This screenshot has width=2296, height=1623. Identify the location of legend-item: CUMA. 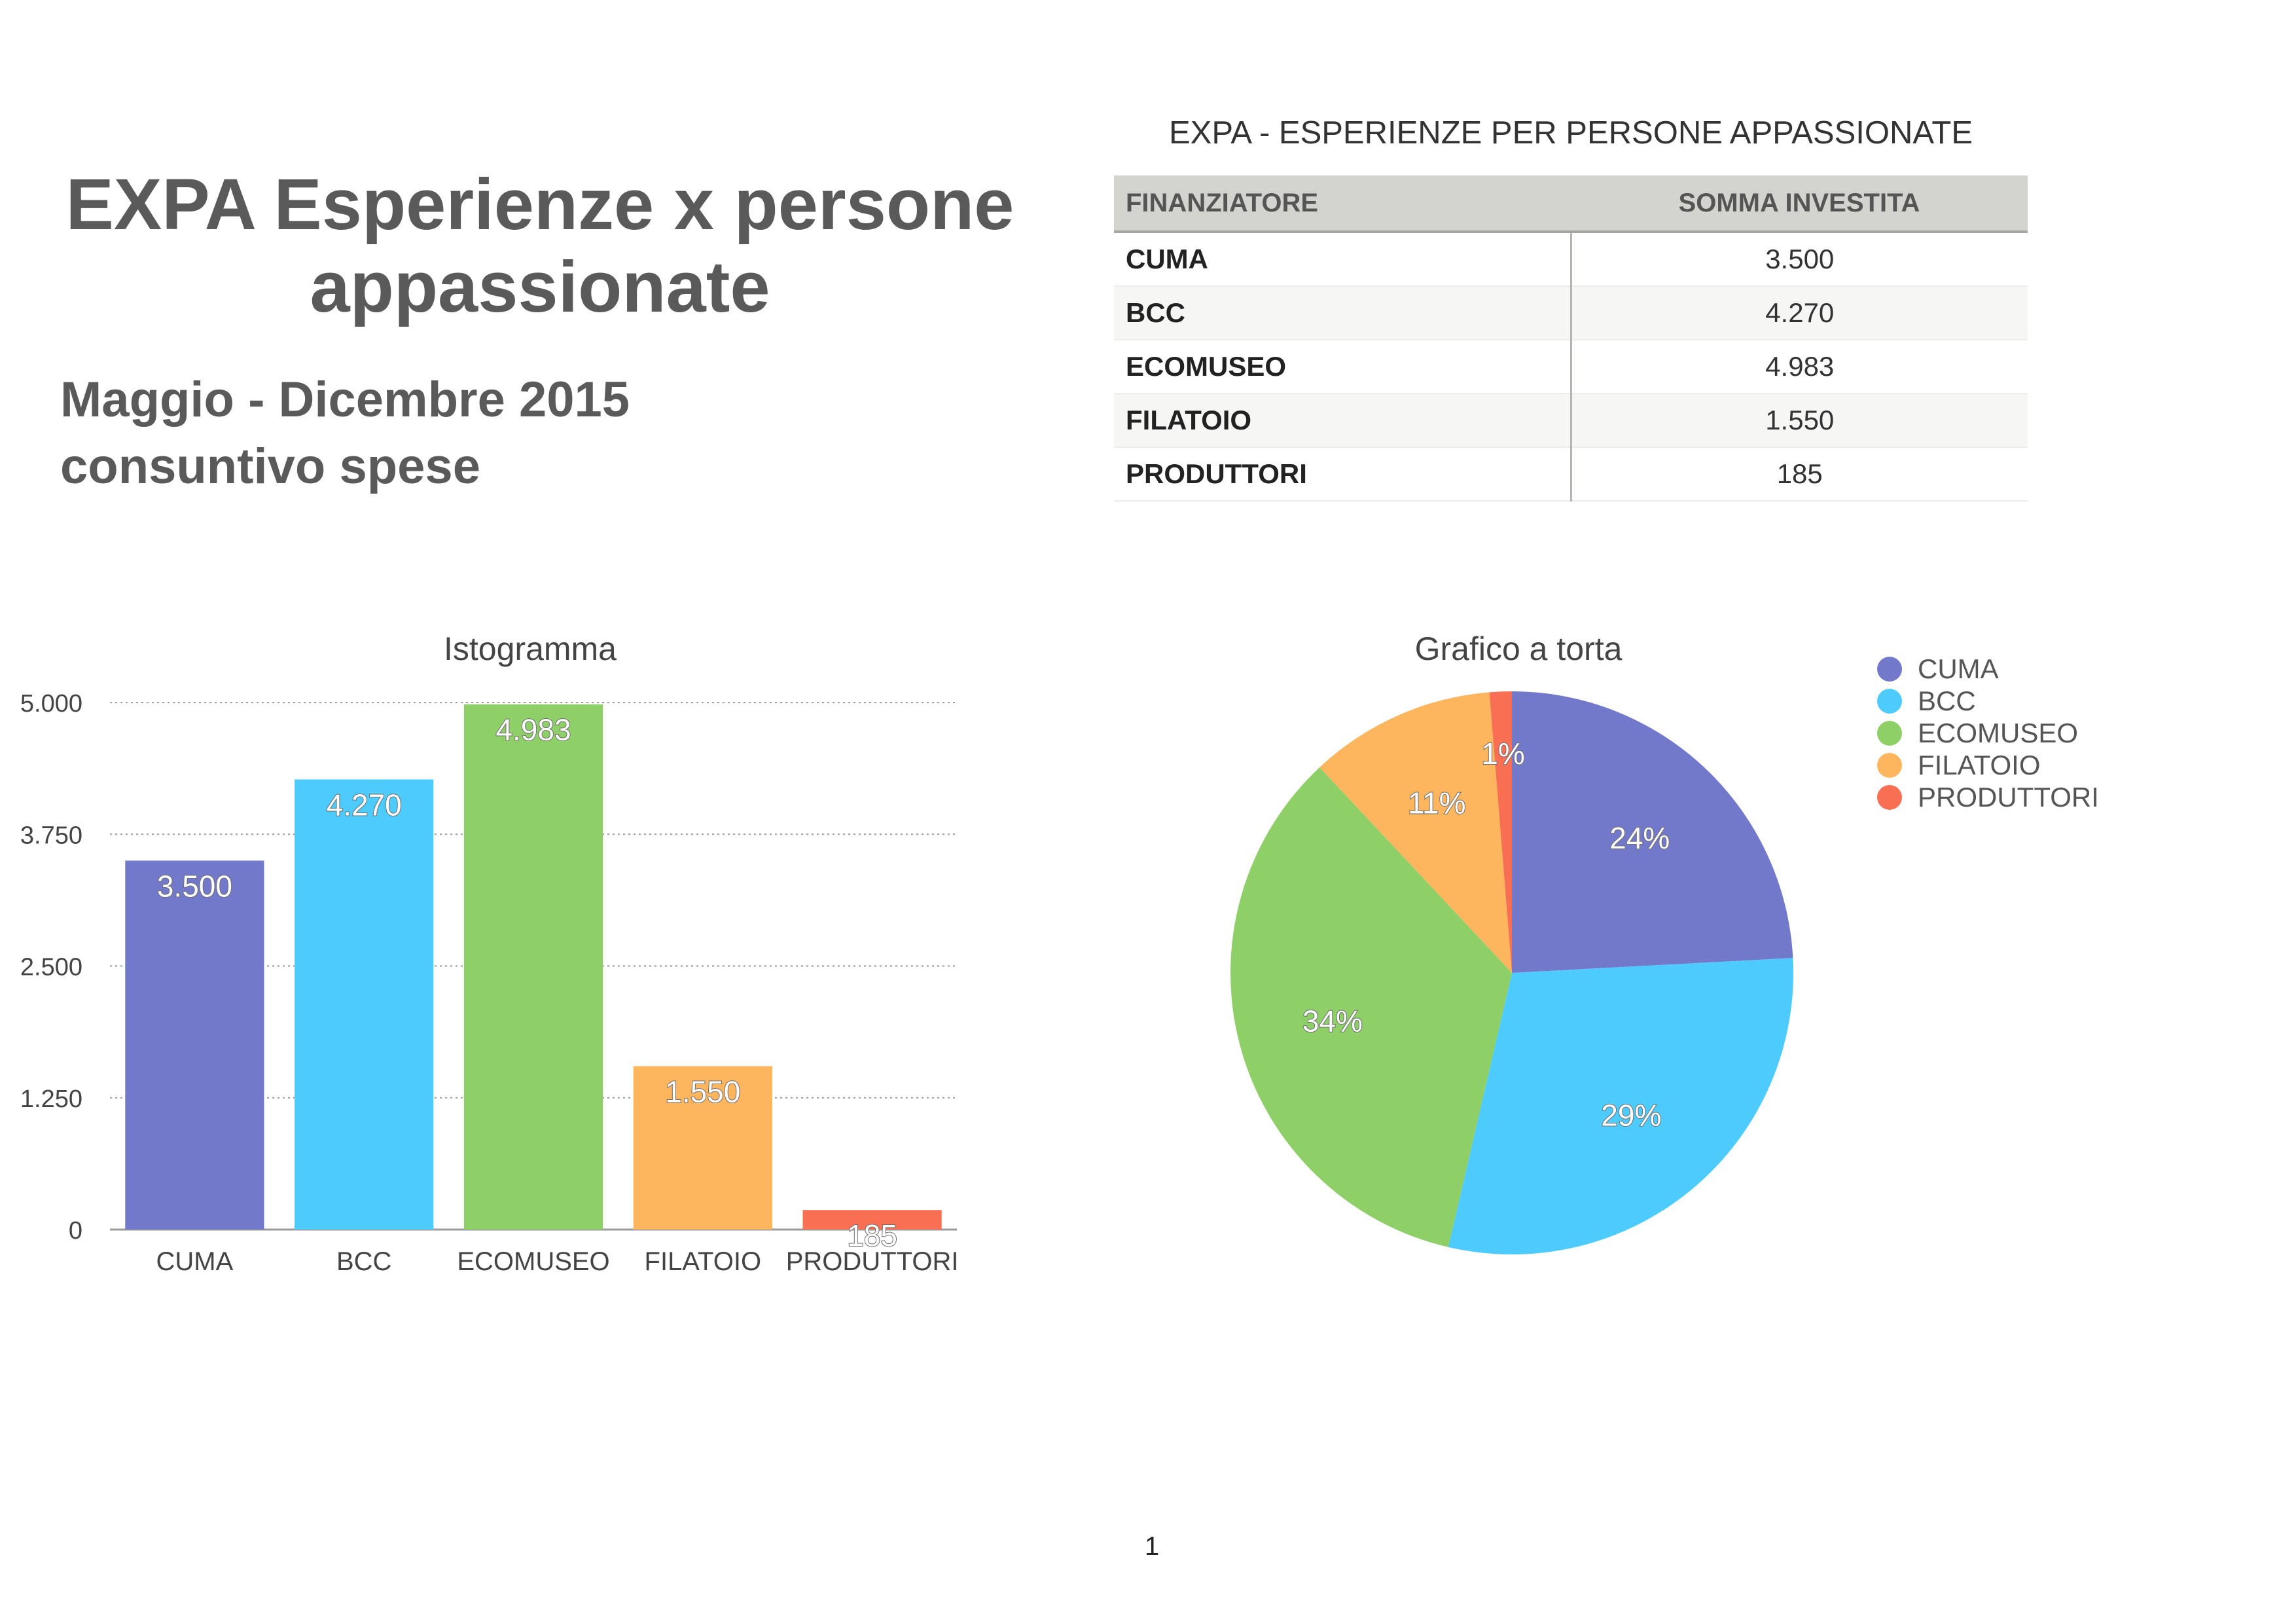
(1988, 669).